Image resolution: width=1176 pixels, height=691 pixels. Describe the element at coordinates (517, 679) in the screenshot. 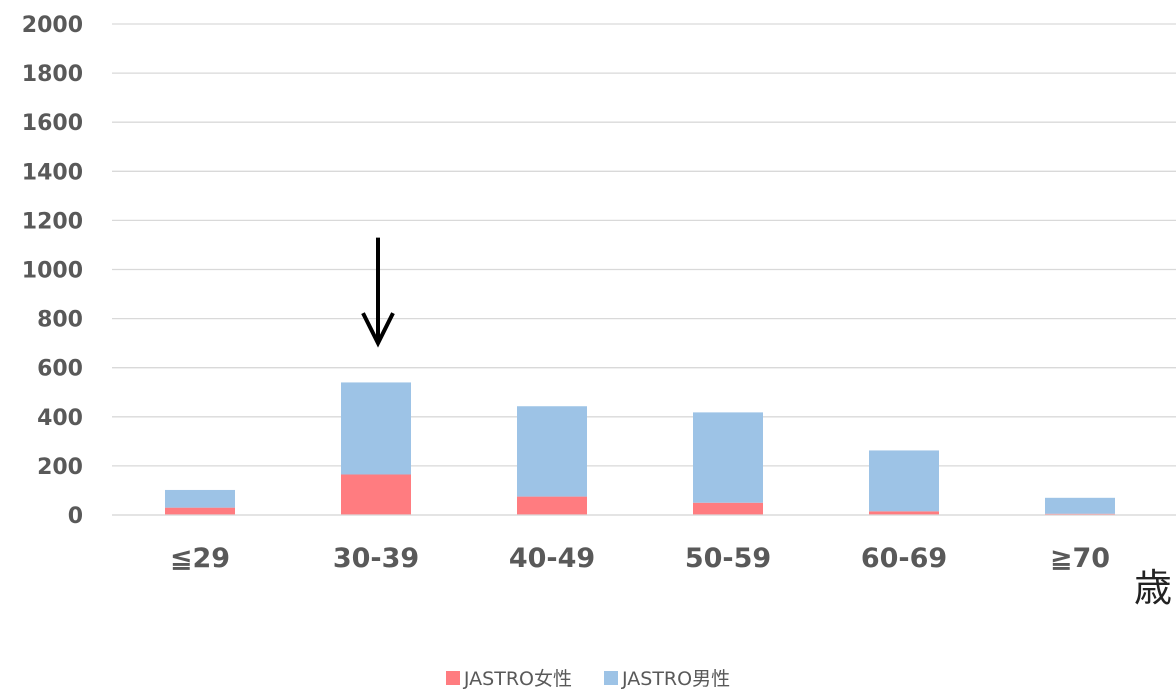

I see `legend-label-female: JASTRO女性` at that location.